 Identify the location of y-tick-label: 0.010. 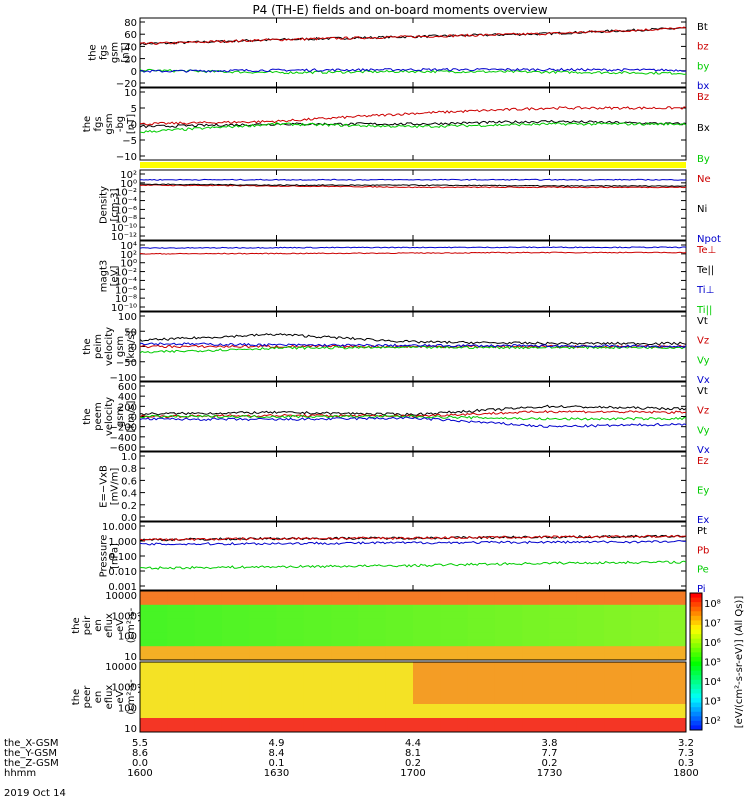
(122, 572).